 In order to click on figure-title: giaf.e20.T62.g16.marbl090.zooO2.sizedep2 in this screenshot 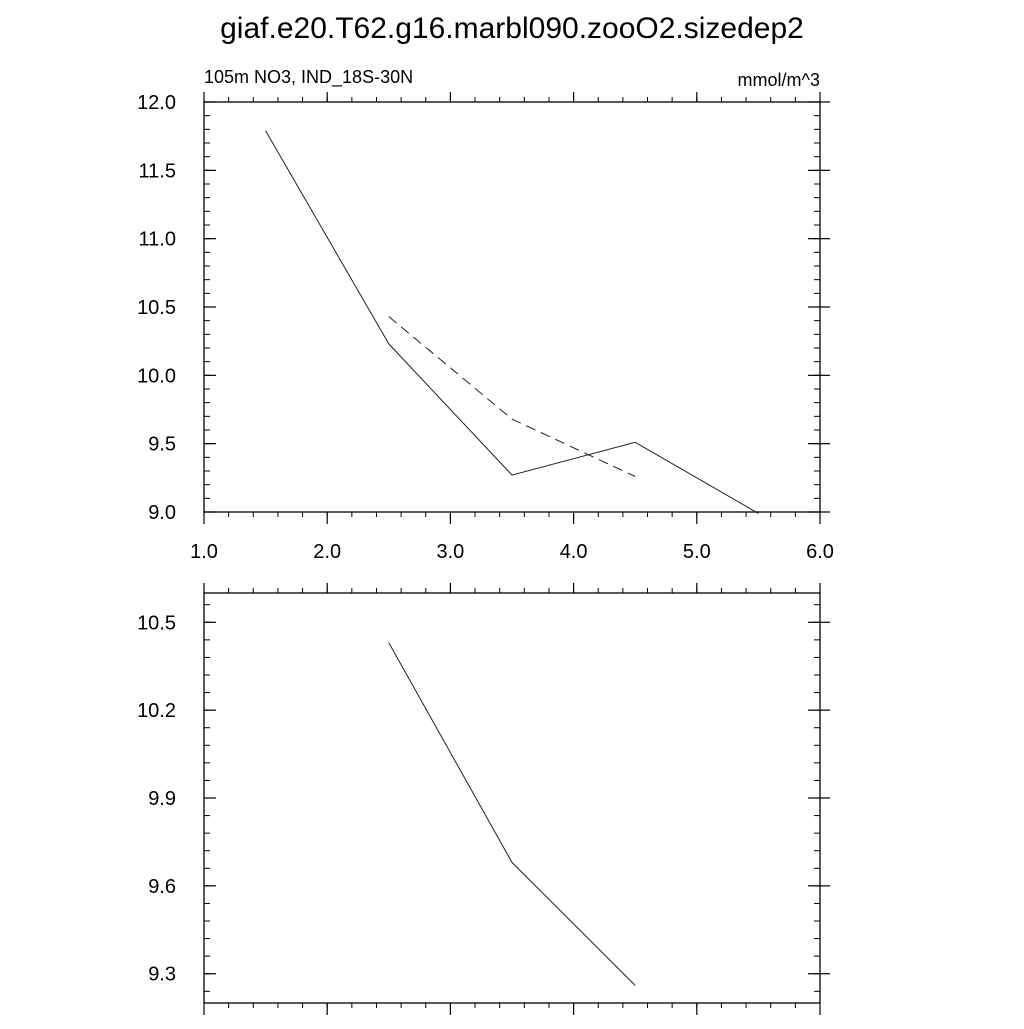, I will do `click(512, 28)`.